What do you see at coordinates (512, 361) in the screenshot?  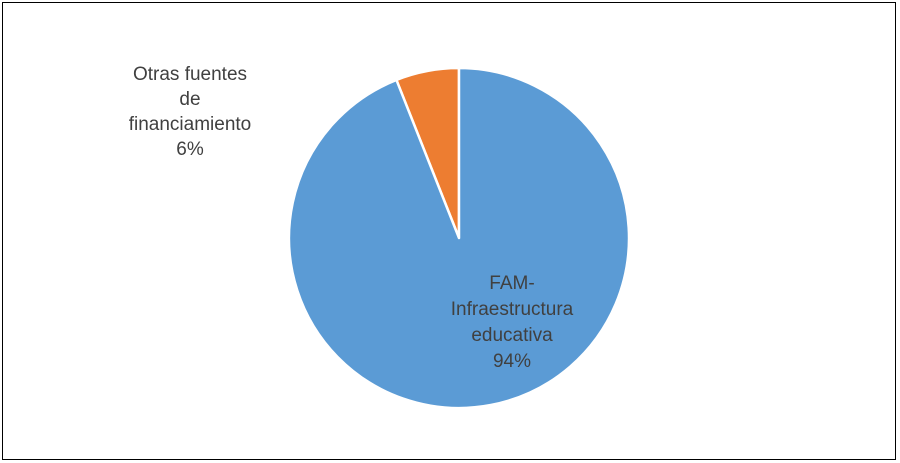 I see `slice-percent-label: 94%` at bounding box center [512, 361].